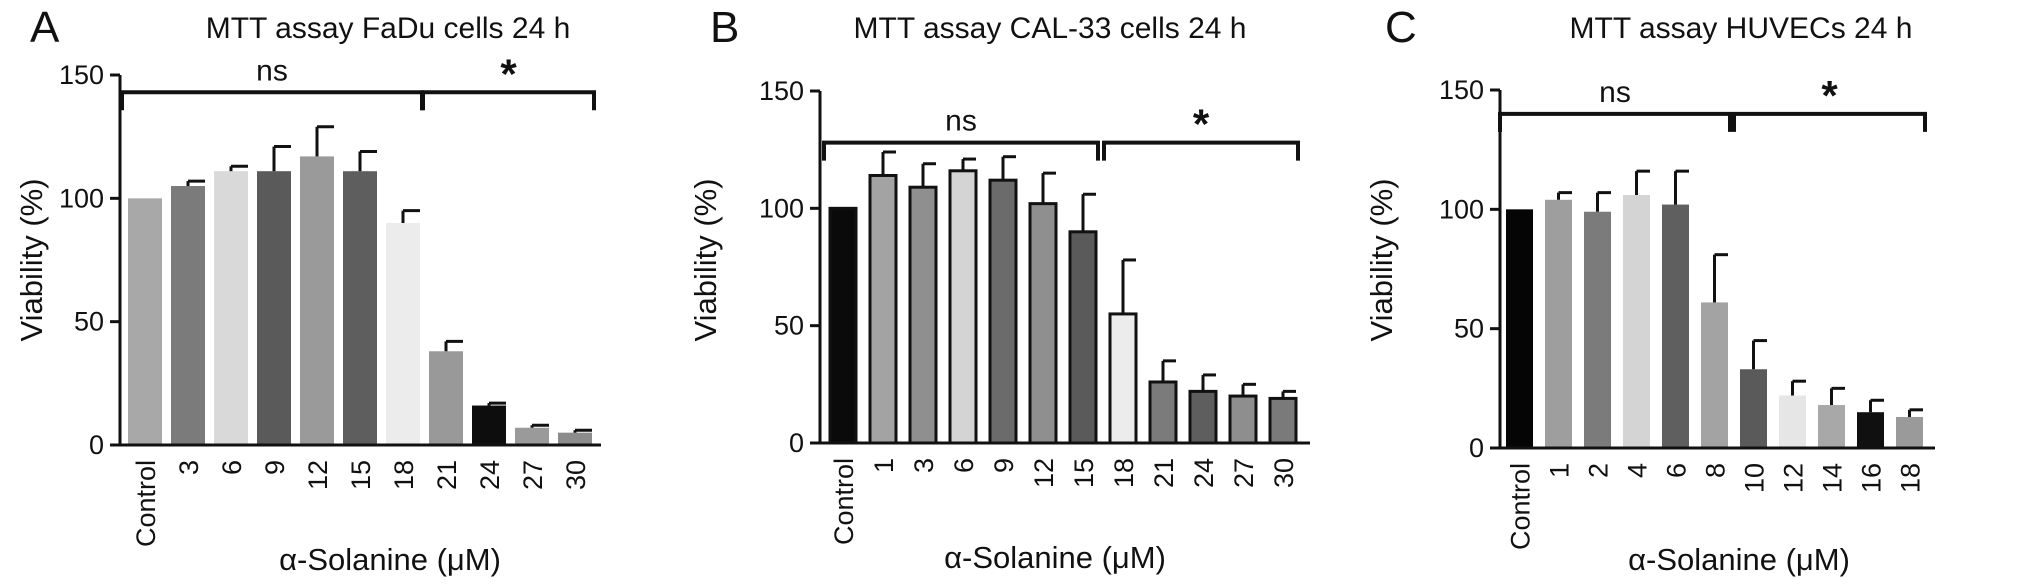 This screenshot has height=584, width=2032. Describe the element at coordinates (1401, 27) in the screenshot. I see `panel-letter: C` at that location.